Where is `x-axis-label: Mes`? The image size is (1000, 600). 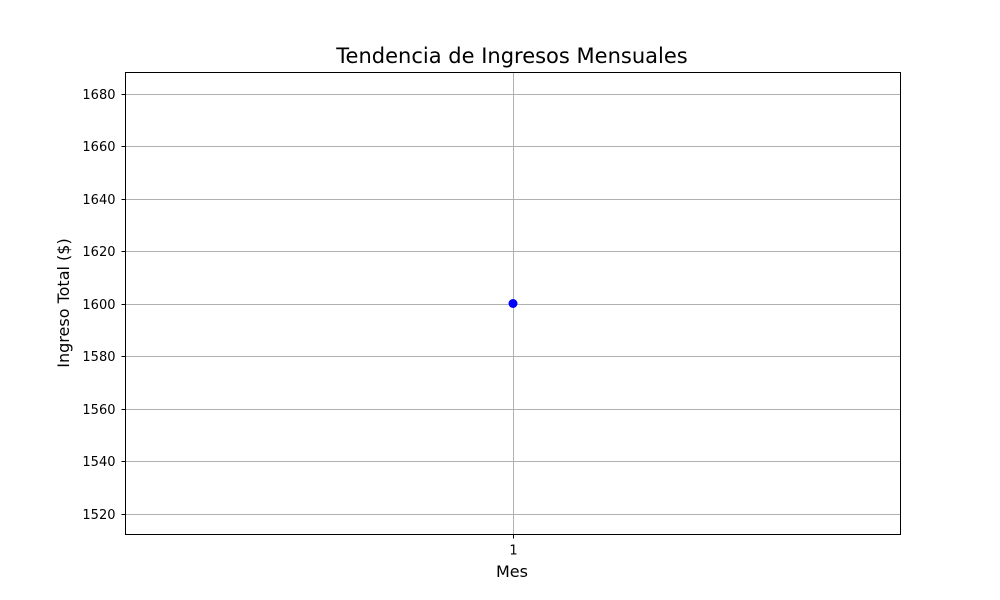 x-axis-label: Mes is located at coordinates (512, 571).